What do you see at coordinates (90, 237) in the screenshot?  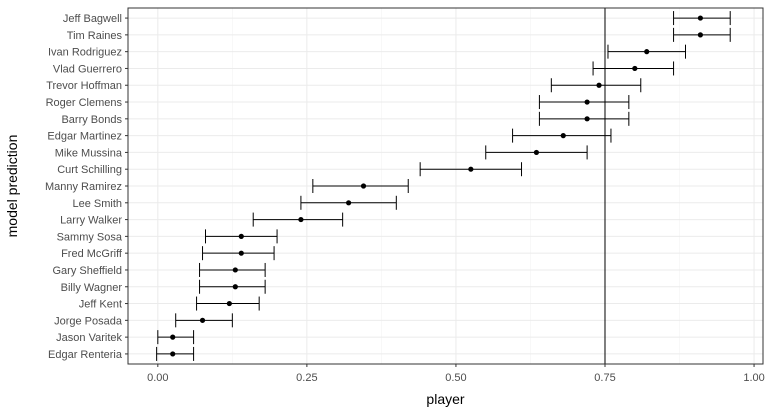 I see `y-tick-label: Sammy Sosa` at bounding box center [90, 237].